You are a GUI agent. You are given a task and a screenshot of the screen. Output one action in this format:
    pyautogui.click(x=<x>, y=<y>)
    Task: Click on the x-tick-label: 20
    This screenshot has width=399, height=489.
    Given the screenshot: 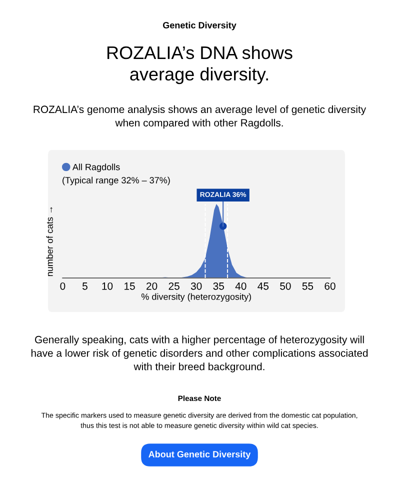 What is the action you would take?
    pyautogui.click(x=152, y=286)
    